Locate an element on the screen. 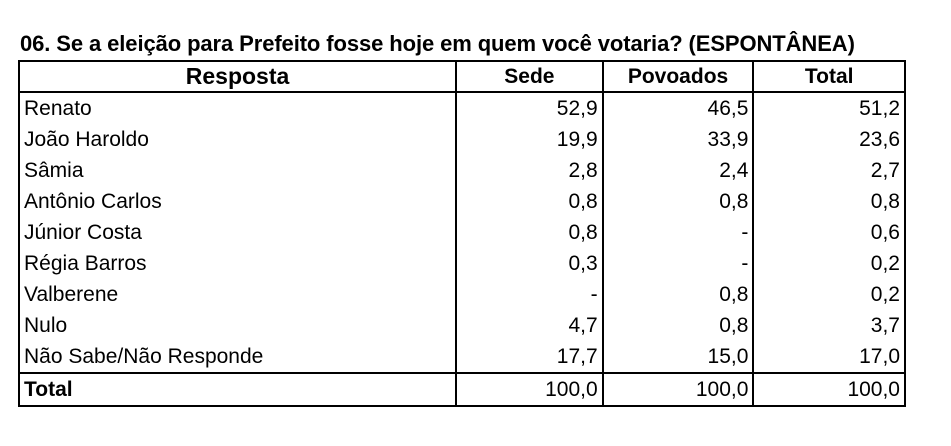 Image resolution: width=951 pixels, height=446 pixels. cell-povoados: 15,0 is located at coordinates (677, 357).